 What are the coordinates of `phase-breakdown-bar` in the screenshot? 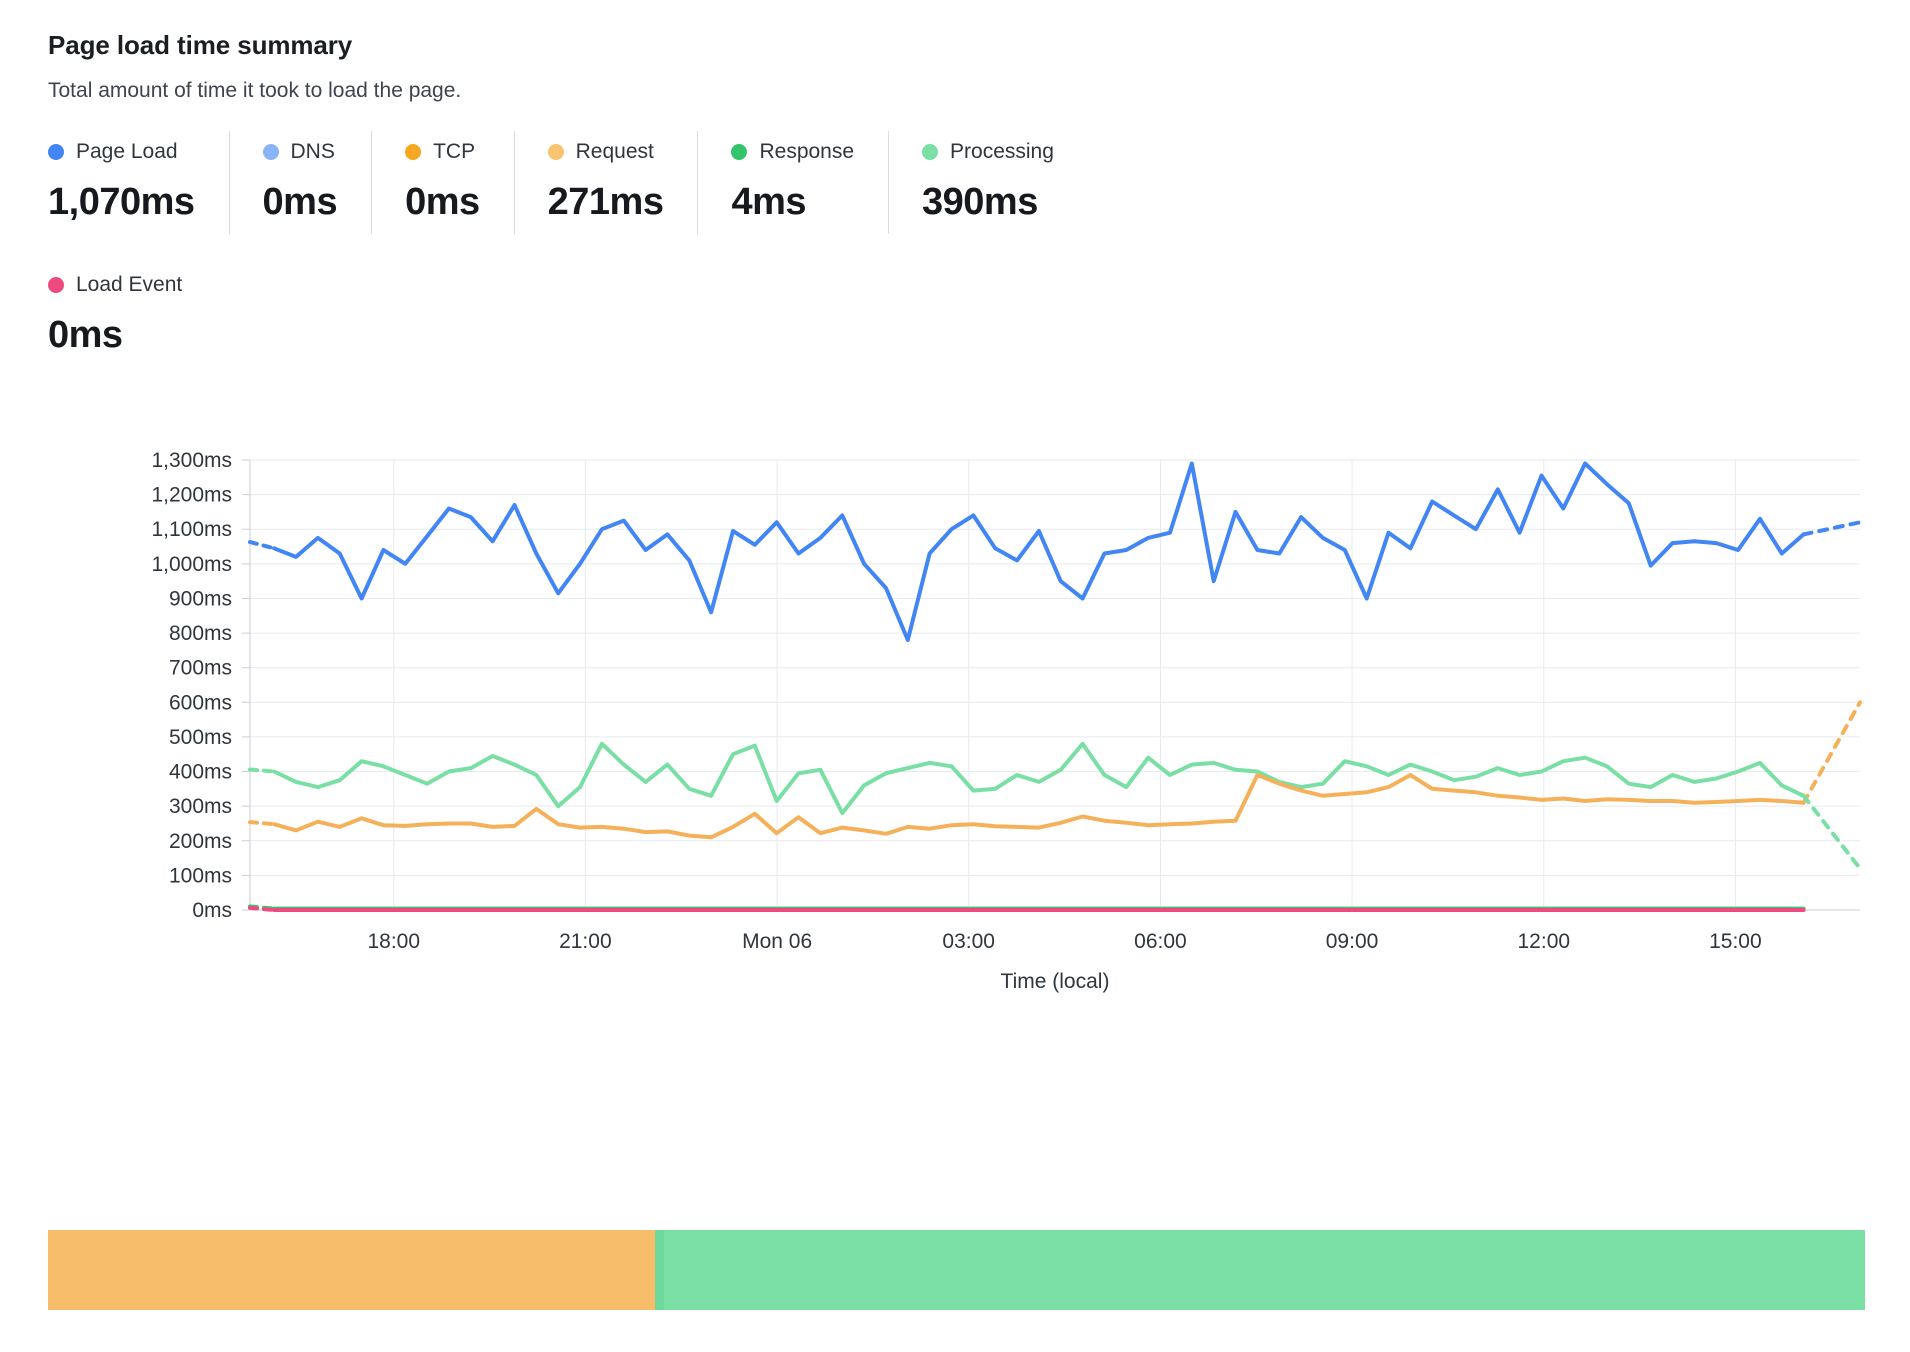 It's located at (956, 1270).